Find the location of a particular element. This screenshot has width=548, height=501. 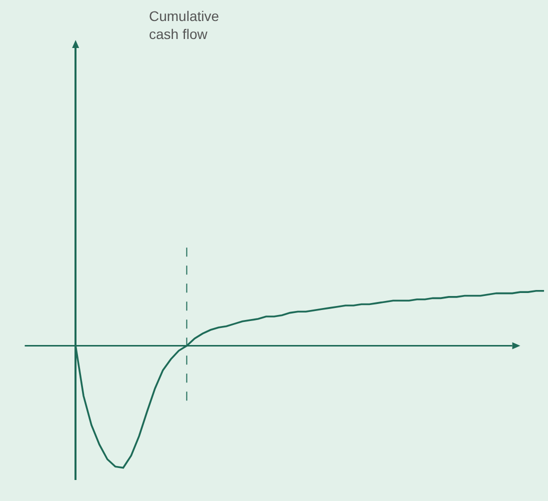

text: Cumulative cash flow is located at coordinates (184, 25).